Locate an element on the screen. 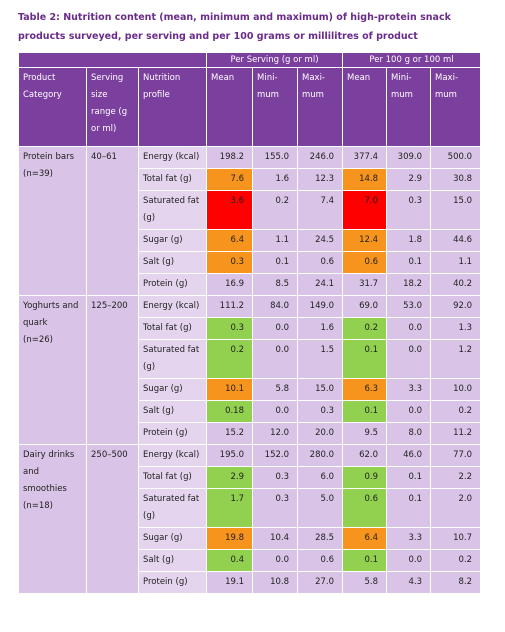 The image size is (505, 632). group-header: Per Serving (g or ml) is located at coordinates (274, 60).